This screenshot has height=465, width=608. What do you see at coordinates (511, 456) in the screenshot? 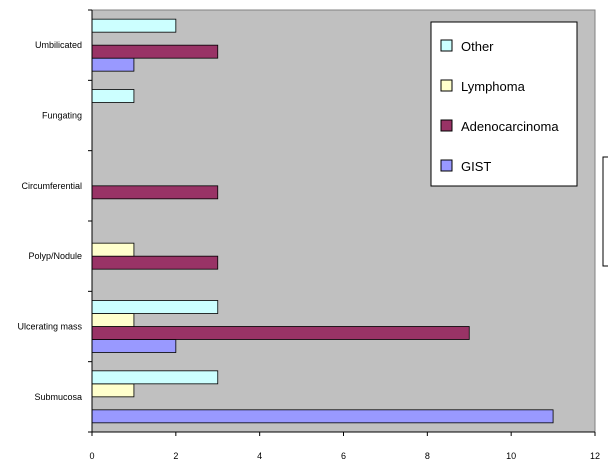
I see `x-tick-label: 10` at bounding box center [511, 456].